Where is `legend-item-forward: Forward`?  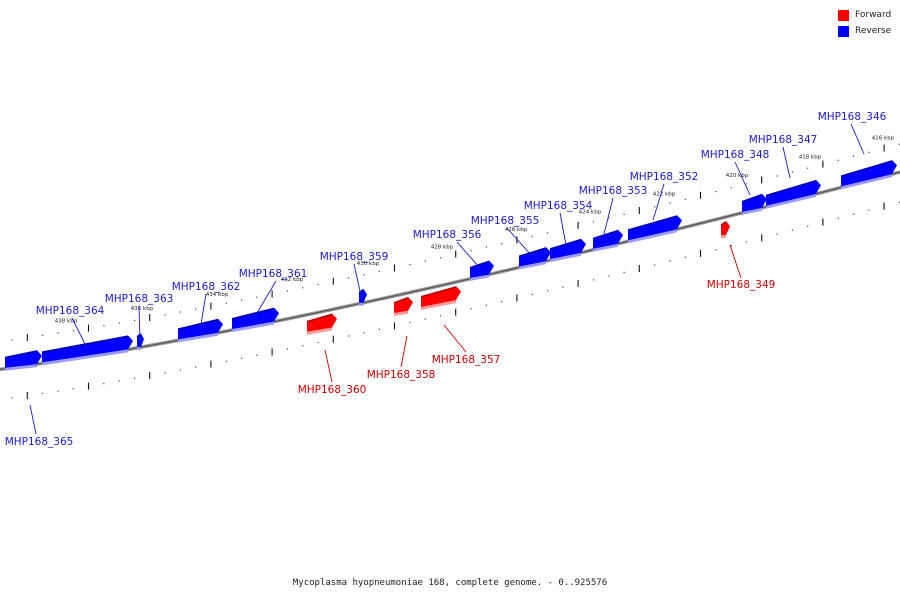 legend-item-forward: Forward is located at coordinates (869, 15).